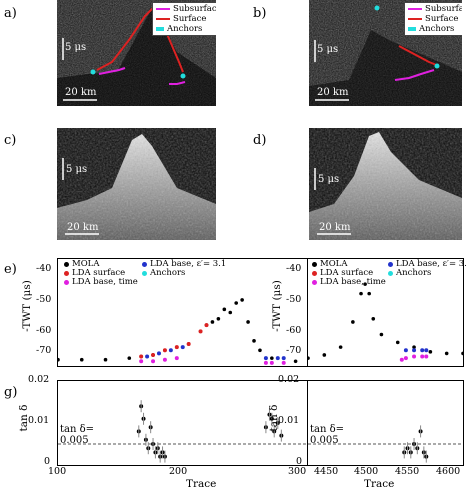 This screenshot has height=491, width=467. I want to click on radargram-d-shape, so click(385, 186).